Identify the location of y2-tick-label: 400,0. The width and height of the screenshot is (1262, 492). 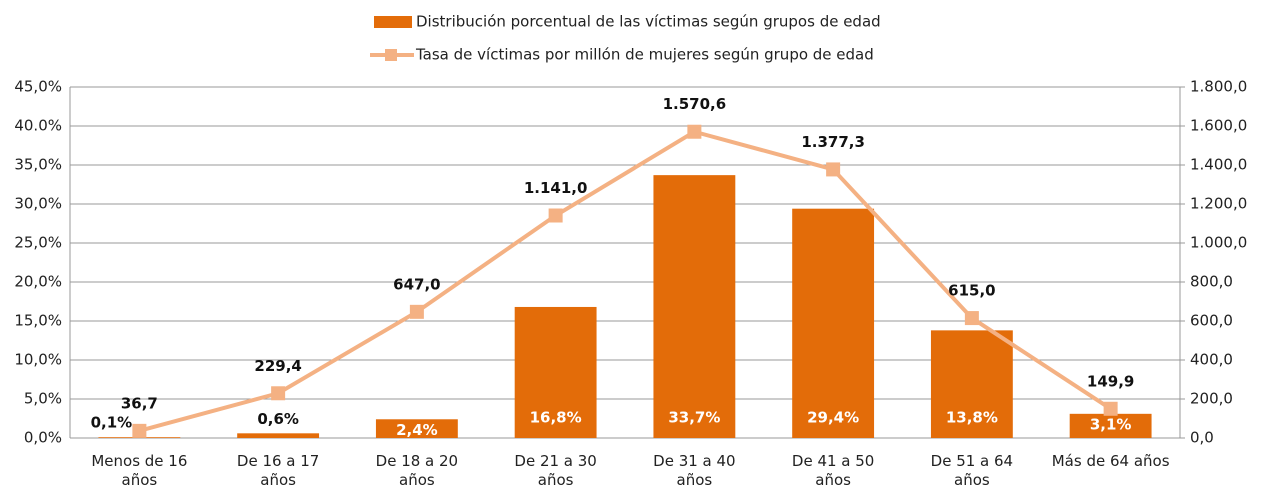
(1211, 360).